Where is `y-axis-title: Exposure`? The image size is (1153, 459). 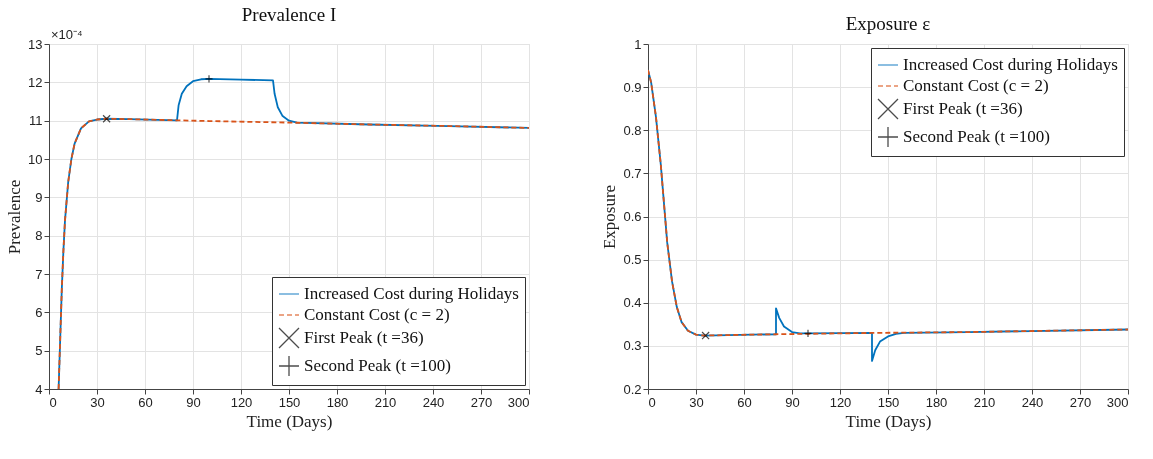
y-axis-title: Exposure is located at coordinates (610, 217).